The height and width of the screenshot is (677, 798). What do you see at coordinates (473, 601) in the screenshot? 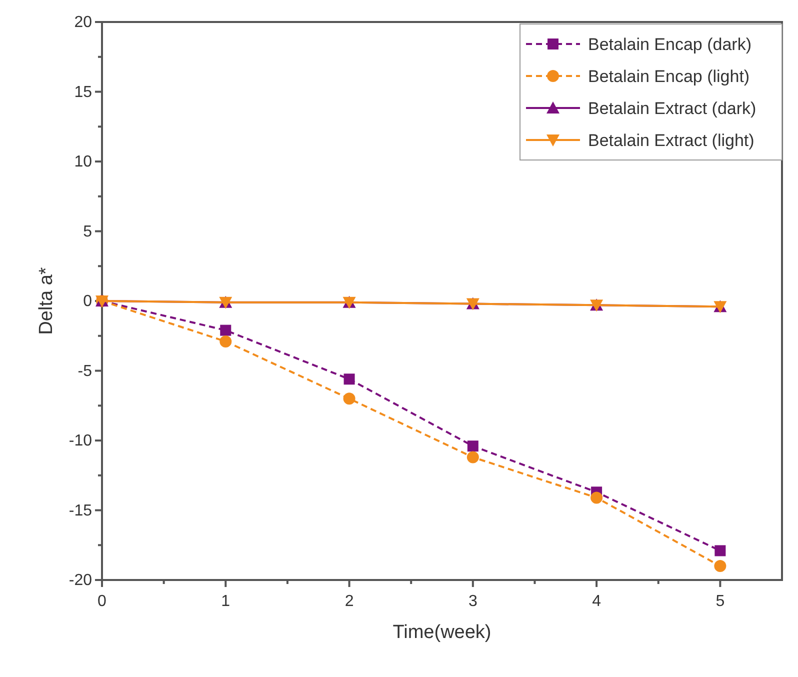
I see `x-tick-label: 3` at bounding box center [473, 601].